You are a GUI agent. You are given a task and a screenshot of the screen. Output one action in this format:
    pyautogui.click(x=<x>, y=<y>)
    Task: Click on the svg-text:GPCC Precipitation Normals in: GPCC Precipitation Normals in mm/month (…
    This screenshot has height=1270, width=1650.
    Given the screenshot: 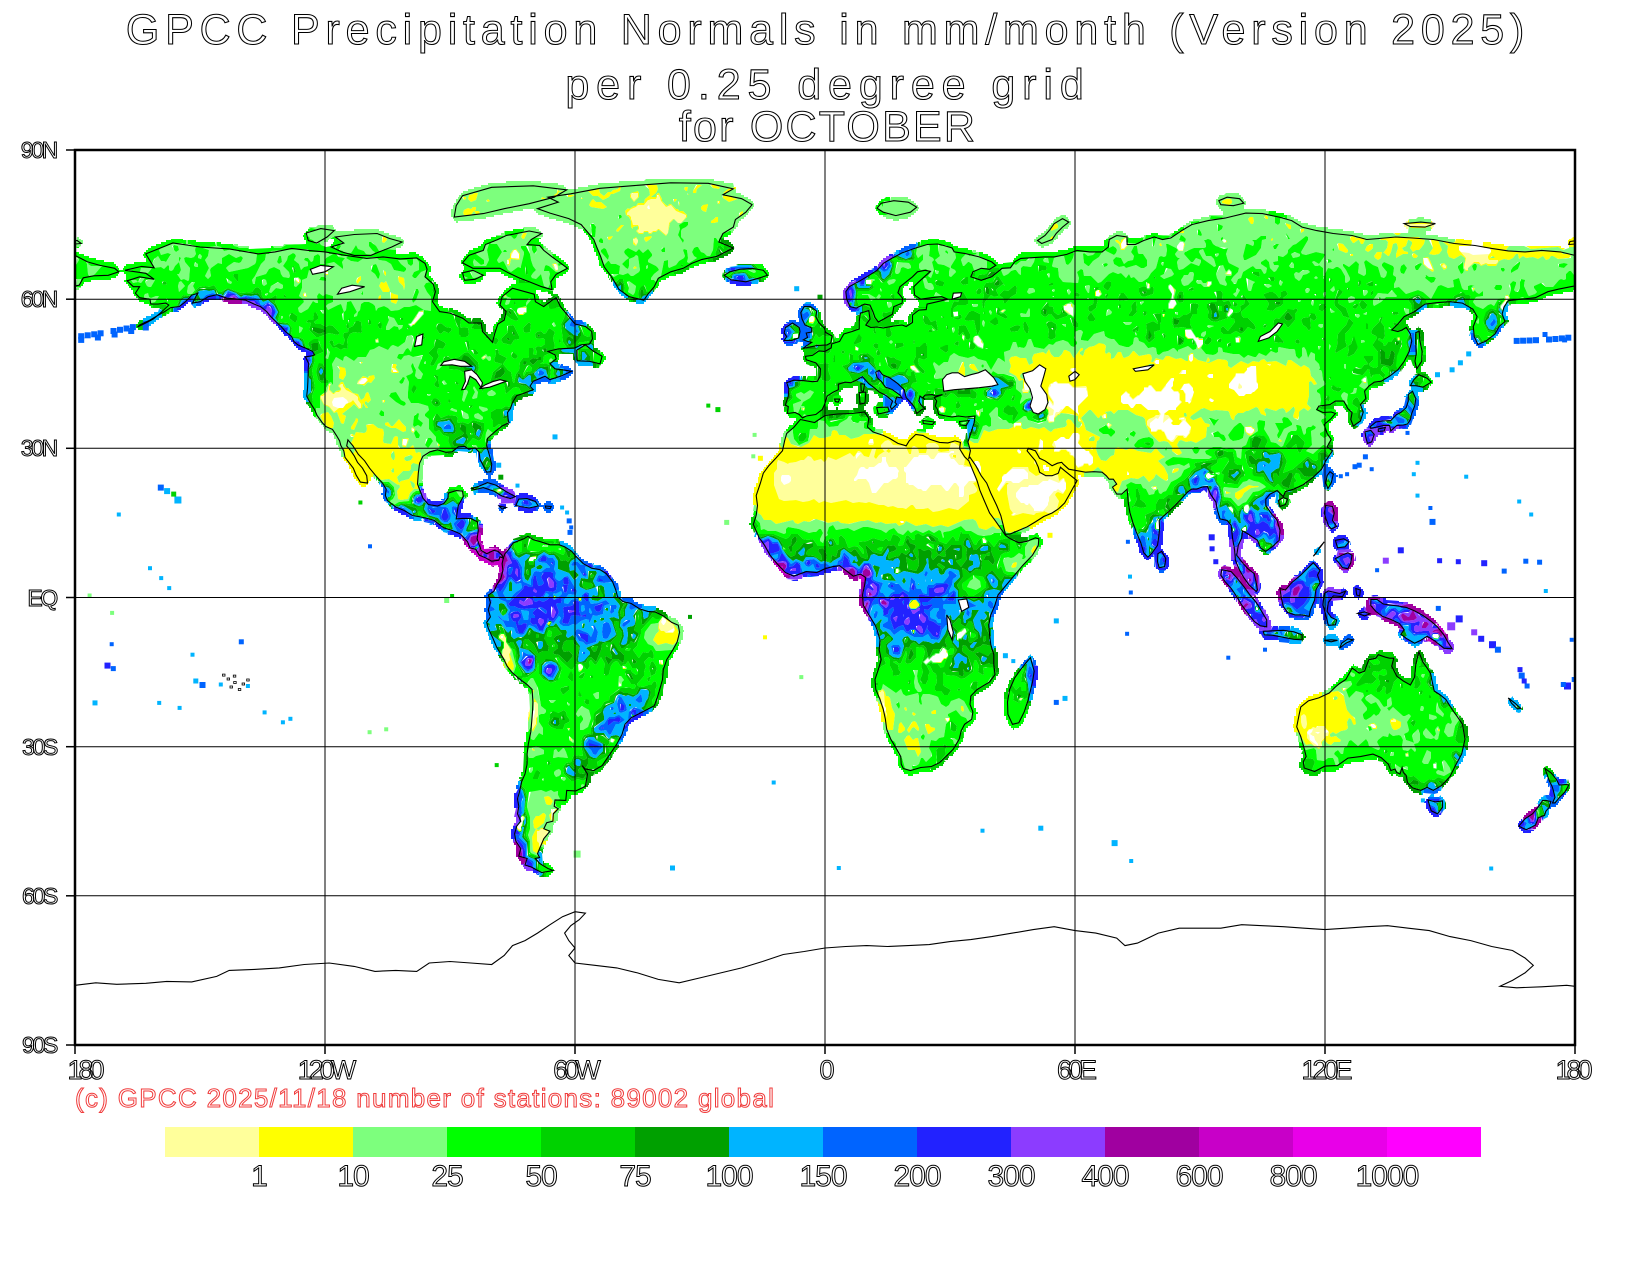 What is the action you would take?
    pyautogui.click(x=828, y=30)
    